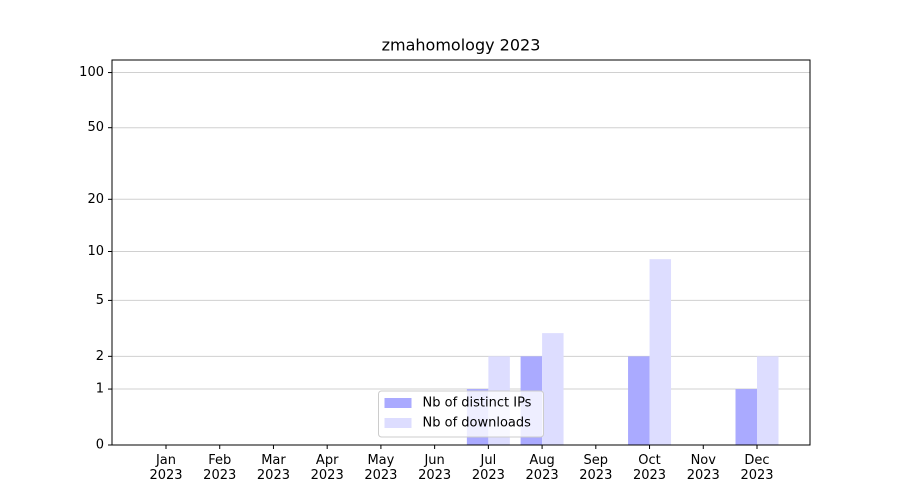 Image resolution: width=900 pixels, height=500 pixels. Describe the element at coordinates (488, 468) in the screenshot. I see `x-tick-label: Jul 2023` at that location.